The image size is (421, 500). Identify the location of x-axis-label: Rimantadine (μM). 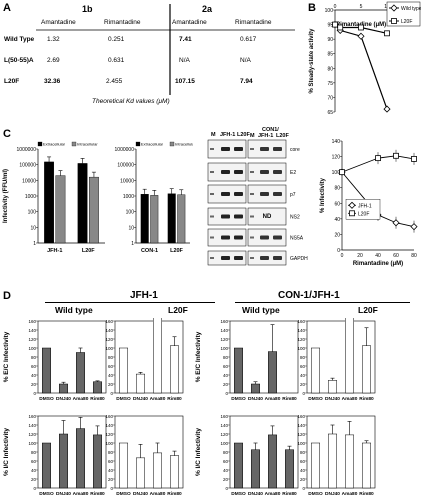
(378, 264).